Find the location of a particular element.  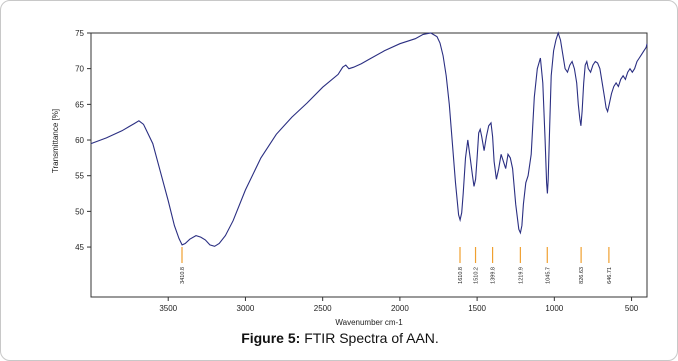

y-tick-label: 65 is located at coordinates (79, 104).